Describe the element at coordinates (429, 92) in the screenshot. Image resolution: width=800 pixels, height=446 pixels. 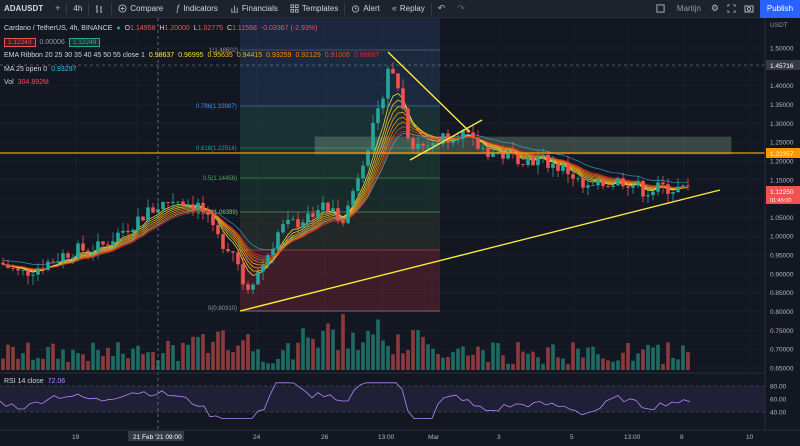
I see `resistance-trendline` at that location.